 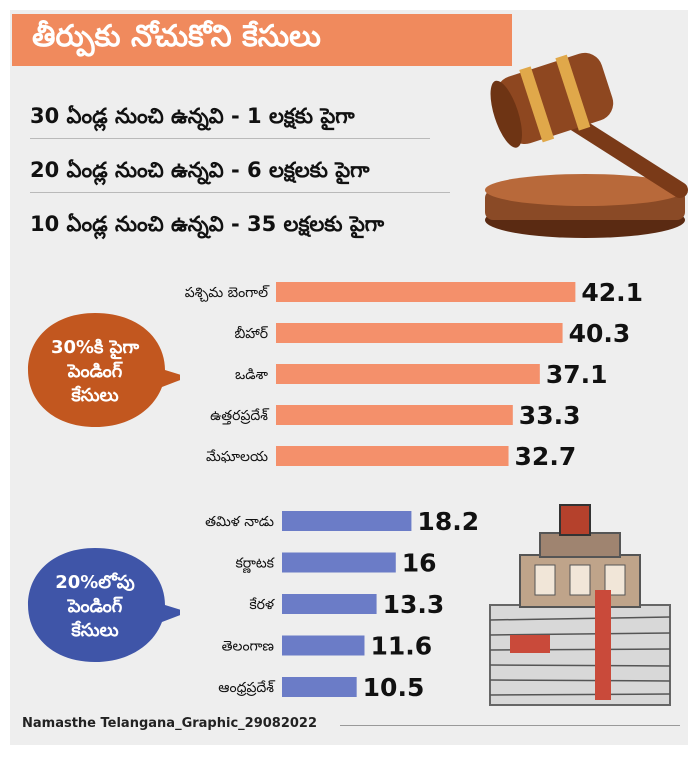 I want to click on high-callout-text: 30%కి పైగా పెండింగ్ కేసులు, so click(x=95, y=372).